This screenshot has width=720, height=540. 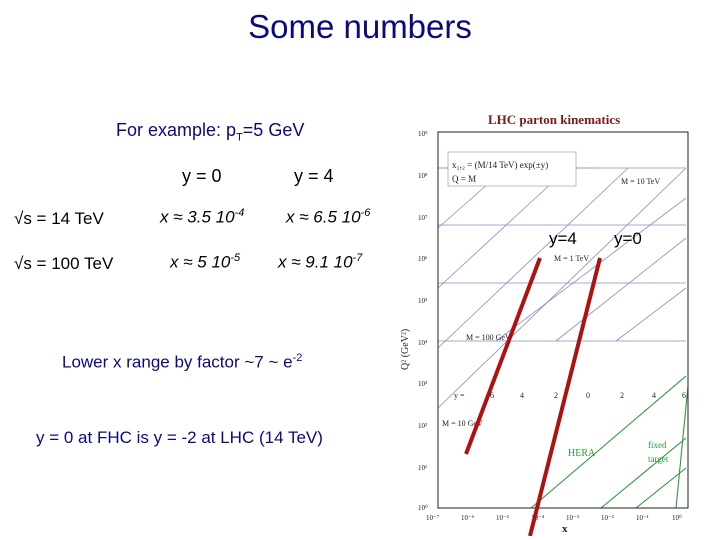 I want to click on ytick-label: 10⁴, so click(x=423, y=343).